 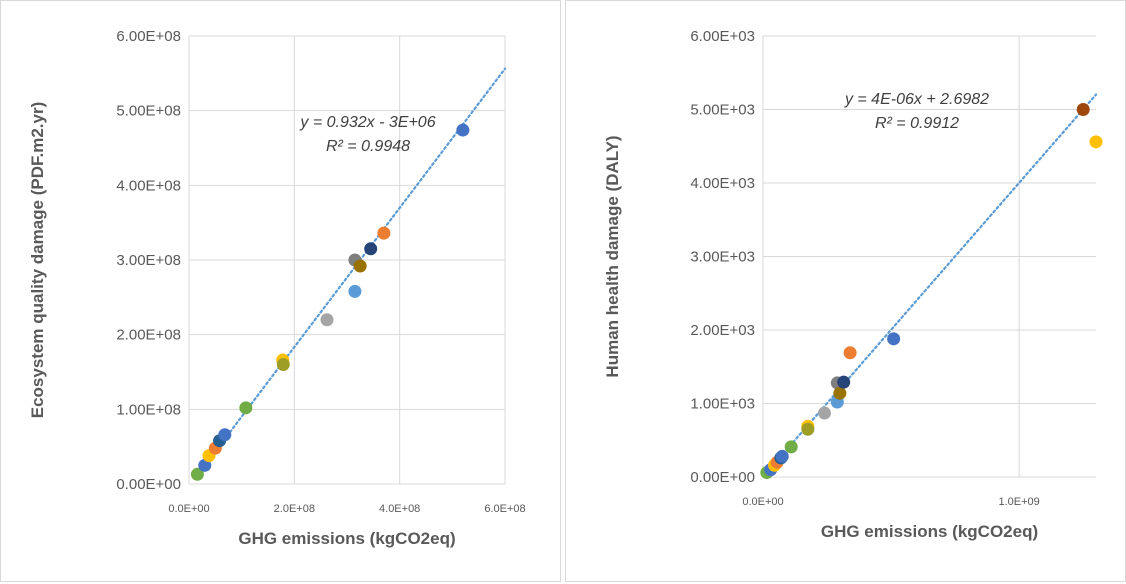 What do you see at coordinates (368, 146) in the screenshot?
I see `trendline-r-squared: R² = 0.9948` at bounding box center [368, 146].